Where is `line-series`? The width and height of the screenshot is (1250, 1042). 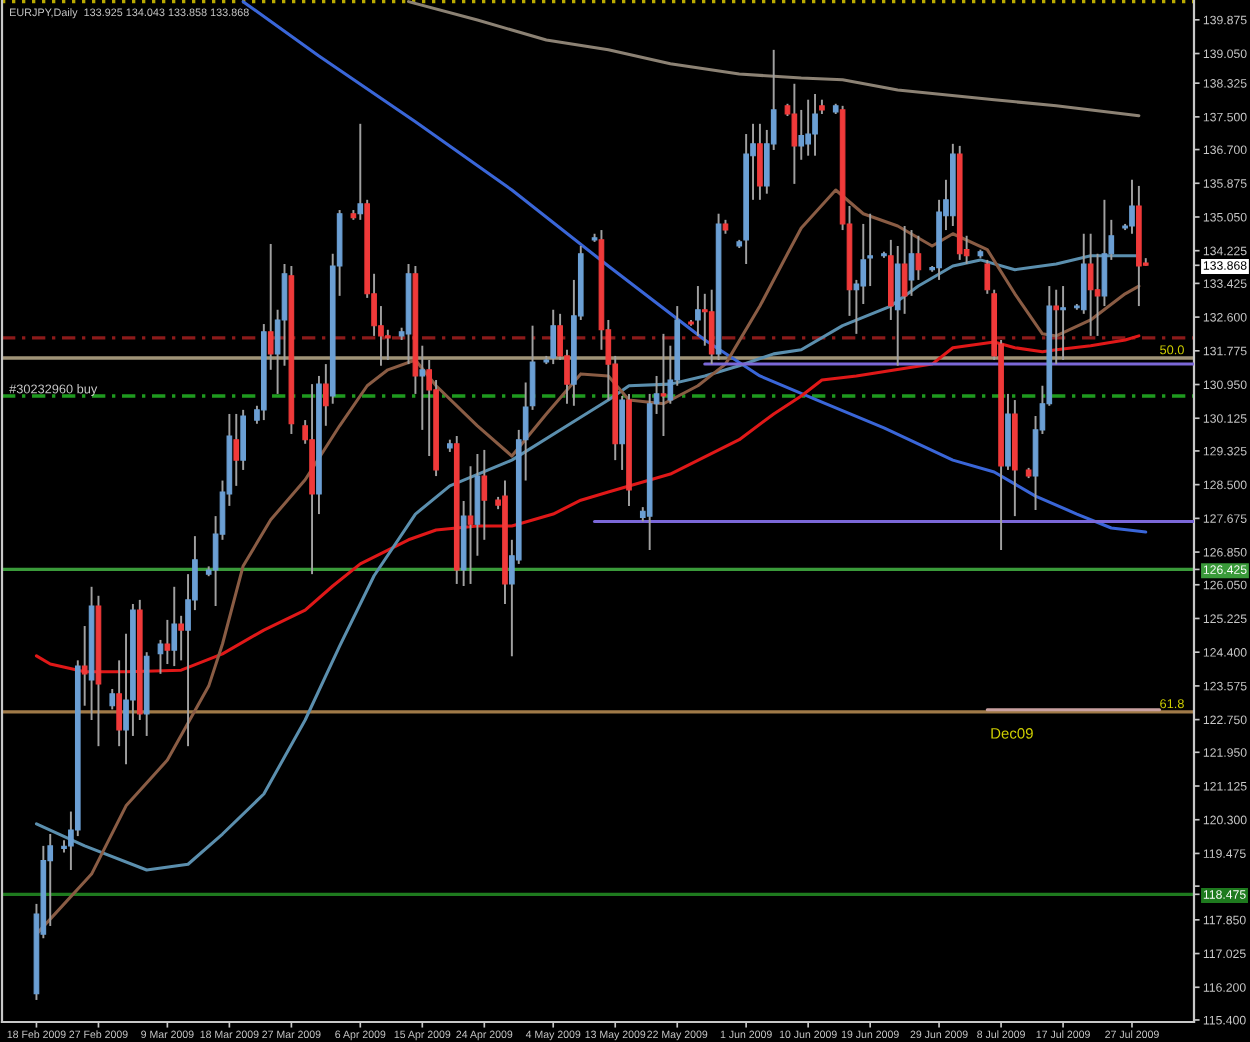 line-series is located at coordinates (773, 59).